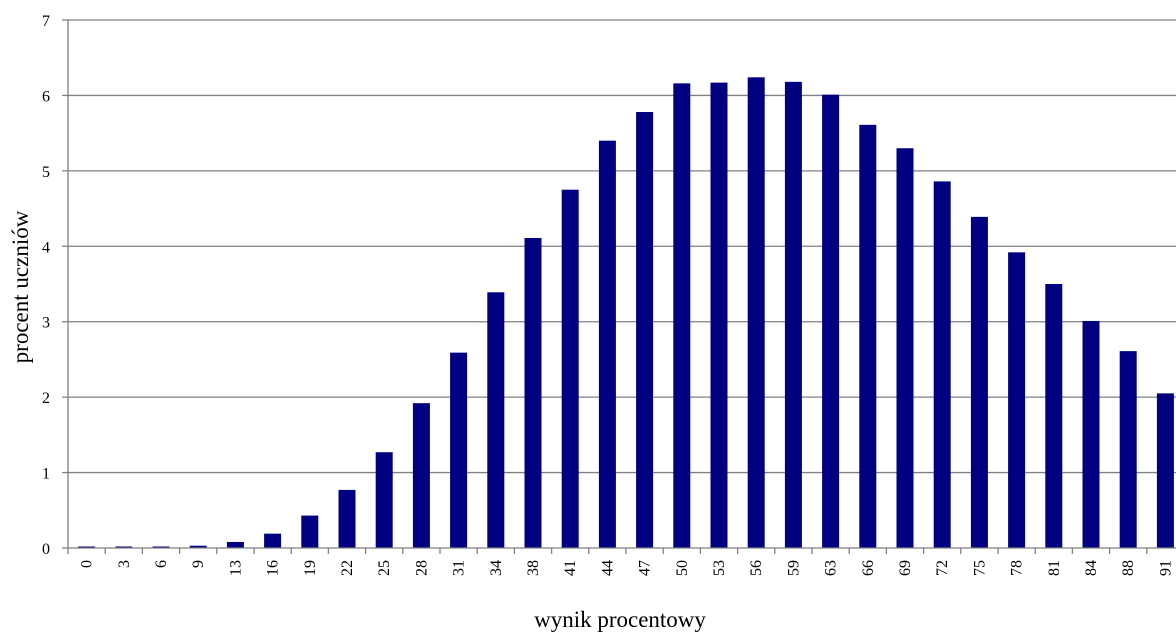  I want to click on y-axis-title: procent uczniów, so click(20, 286).